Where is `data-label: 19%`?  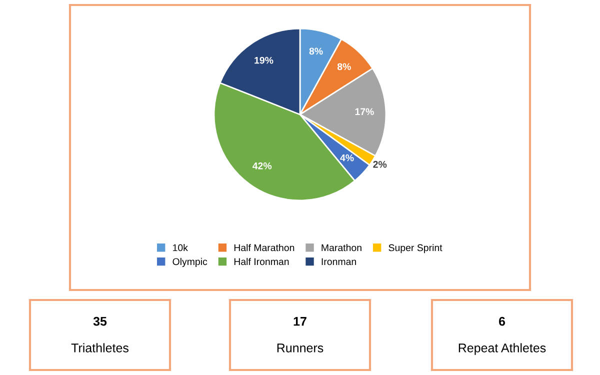 data-label: 19% is located at coordinates (264, 60).